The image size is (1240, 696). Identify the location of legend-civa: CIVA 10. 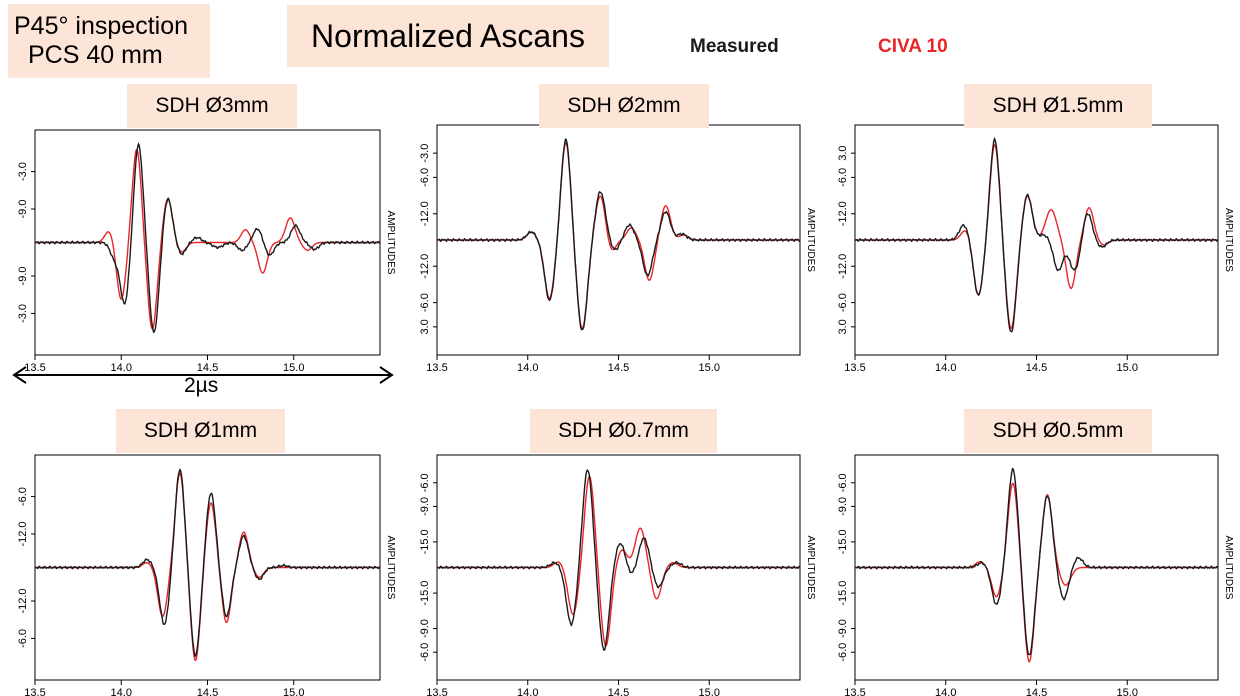
(913, 46).